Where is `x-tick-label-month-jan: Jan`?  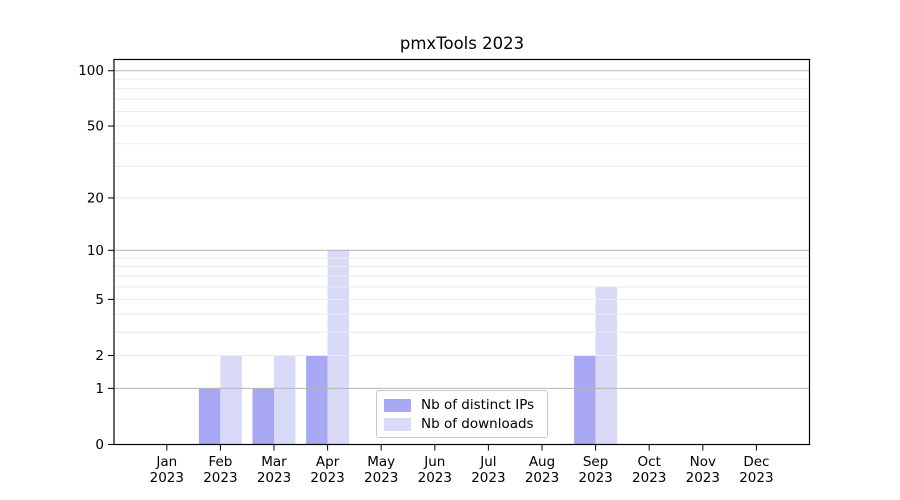 x-tick-label-month-jan: Jan is located at coordinates (166, 462).